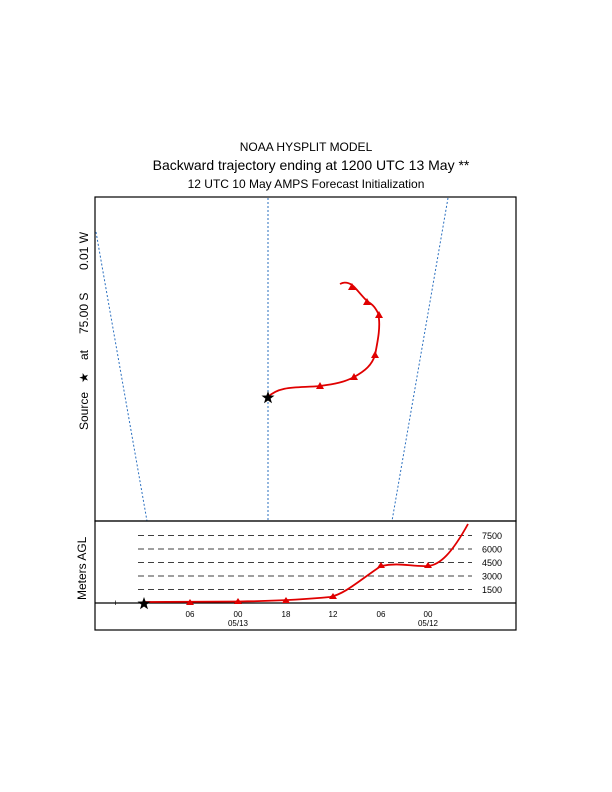 The image size is (612, 792). What do you see at coordinates (84, 250) in the screenshot?
I see `source-longitude: 0.01 W` at bounding box center [84, 250].